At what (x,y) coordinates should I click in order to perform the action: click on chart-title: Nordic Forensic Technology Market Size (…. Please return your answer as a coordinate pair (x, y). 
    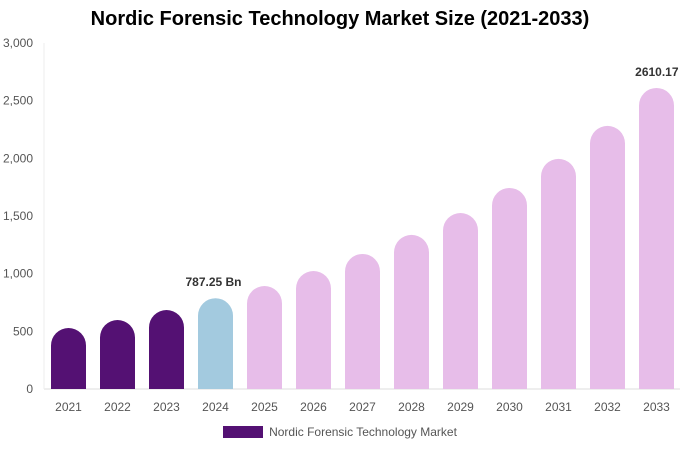
    Looking at the image, I should click on (340, 19).